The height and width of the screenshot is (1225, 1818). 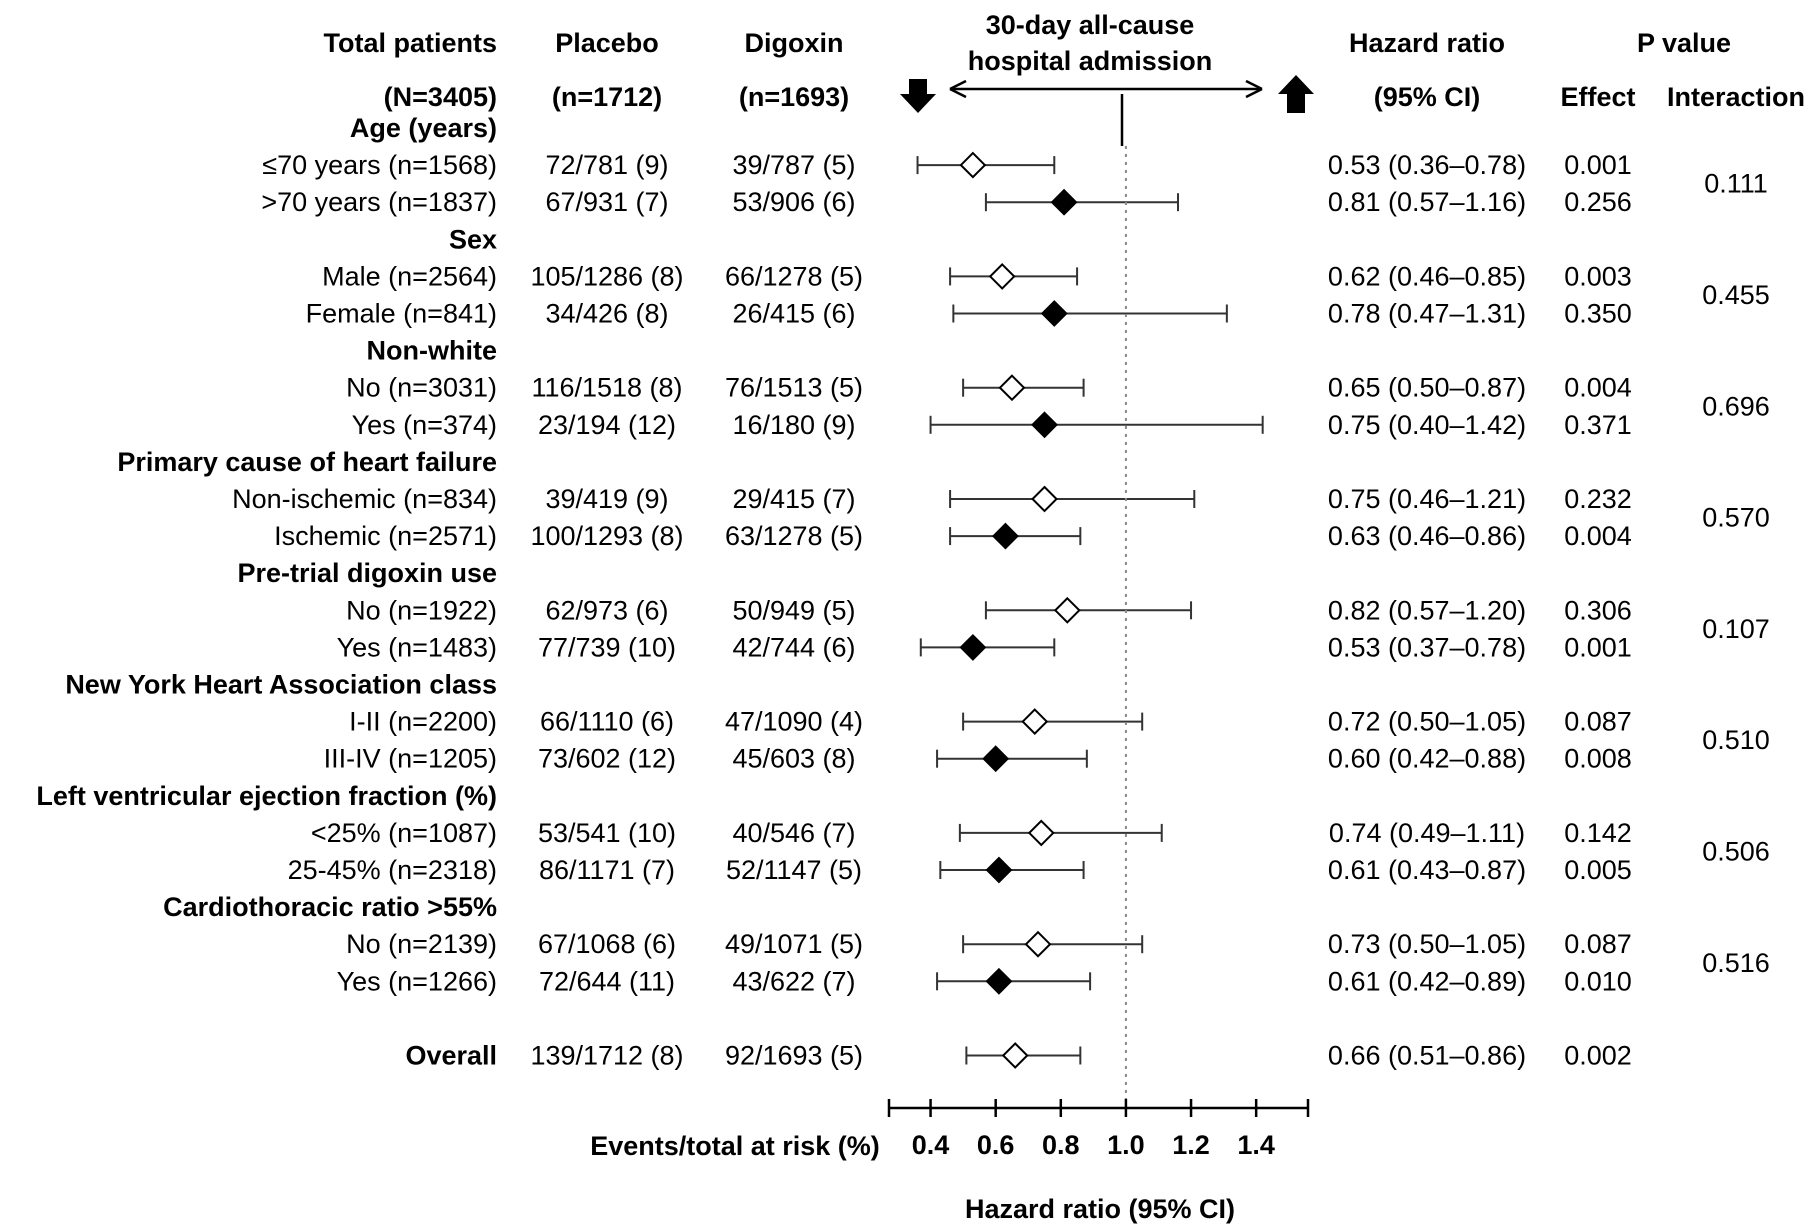 I want to click on header-outcome-line1: 30-day all-cause, so click(x=1090, y=25).